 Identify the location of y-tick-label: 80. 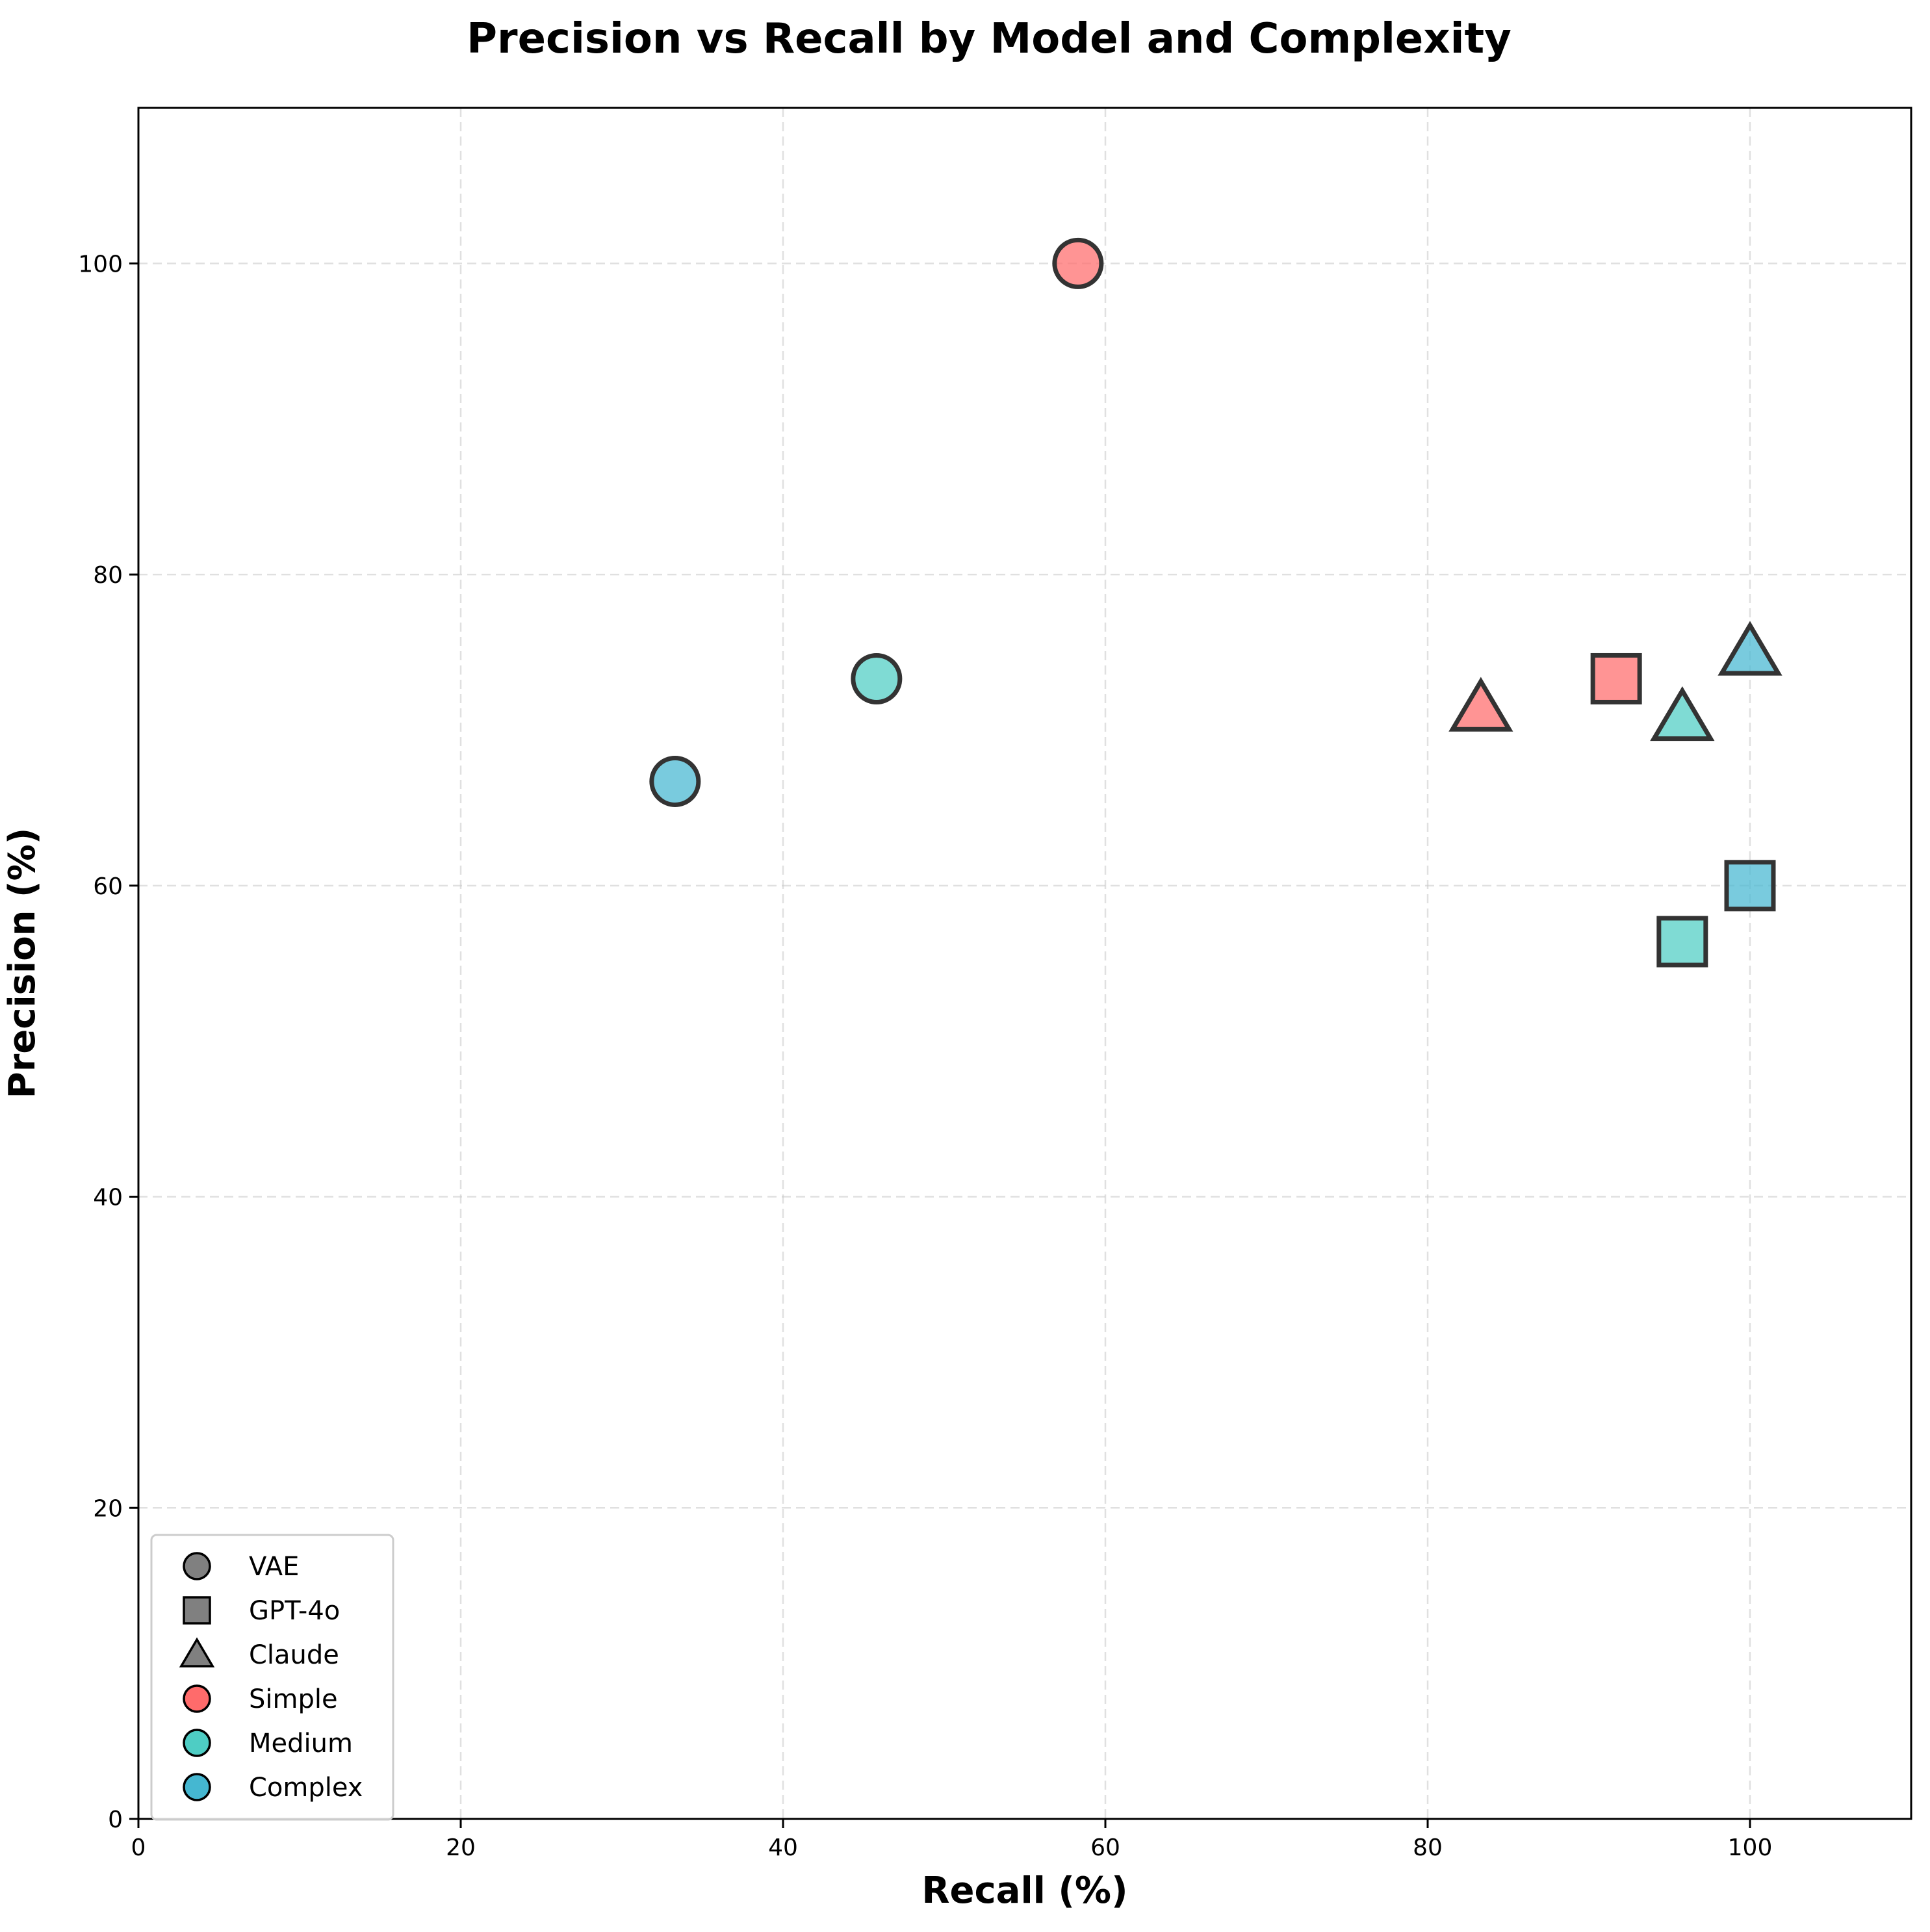
(108, 575).